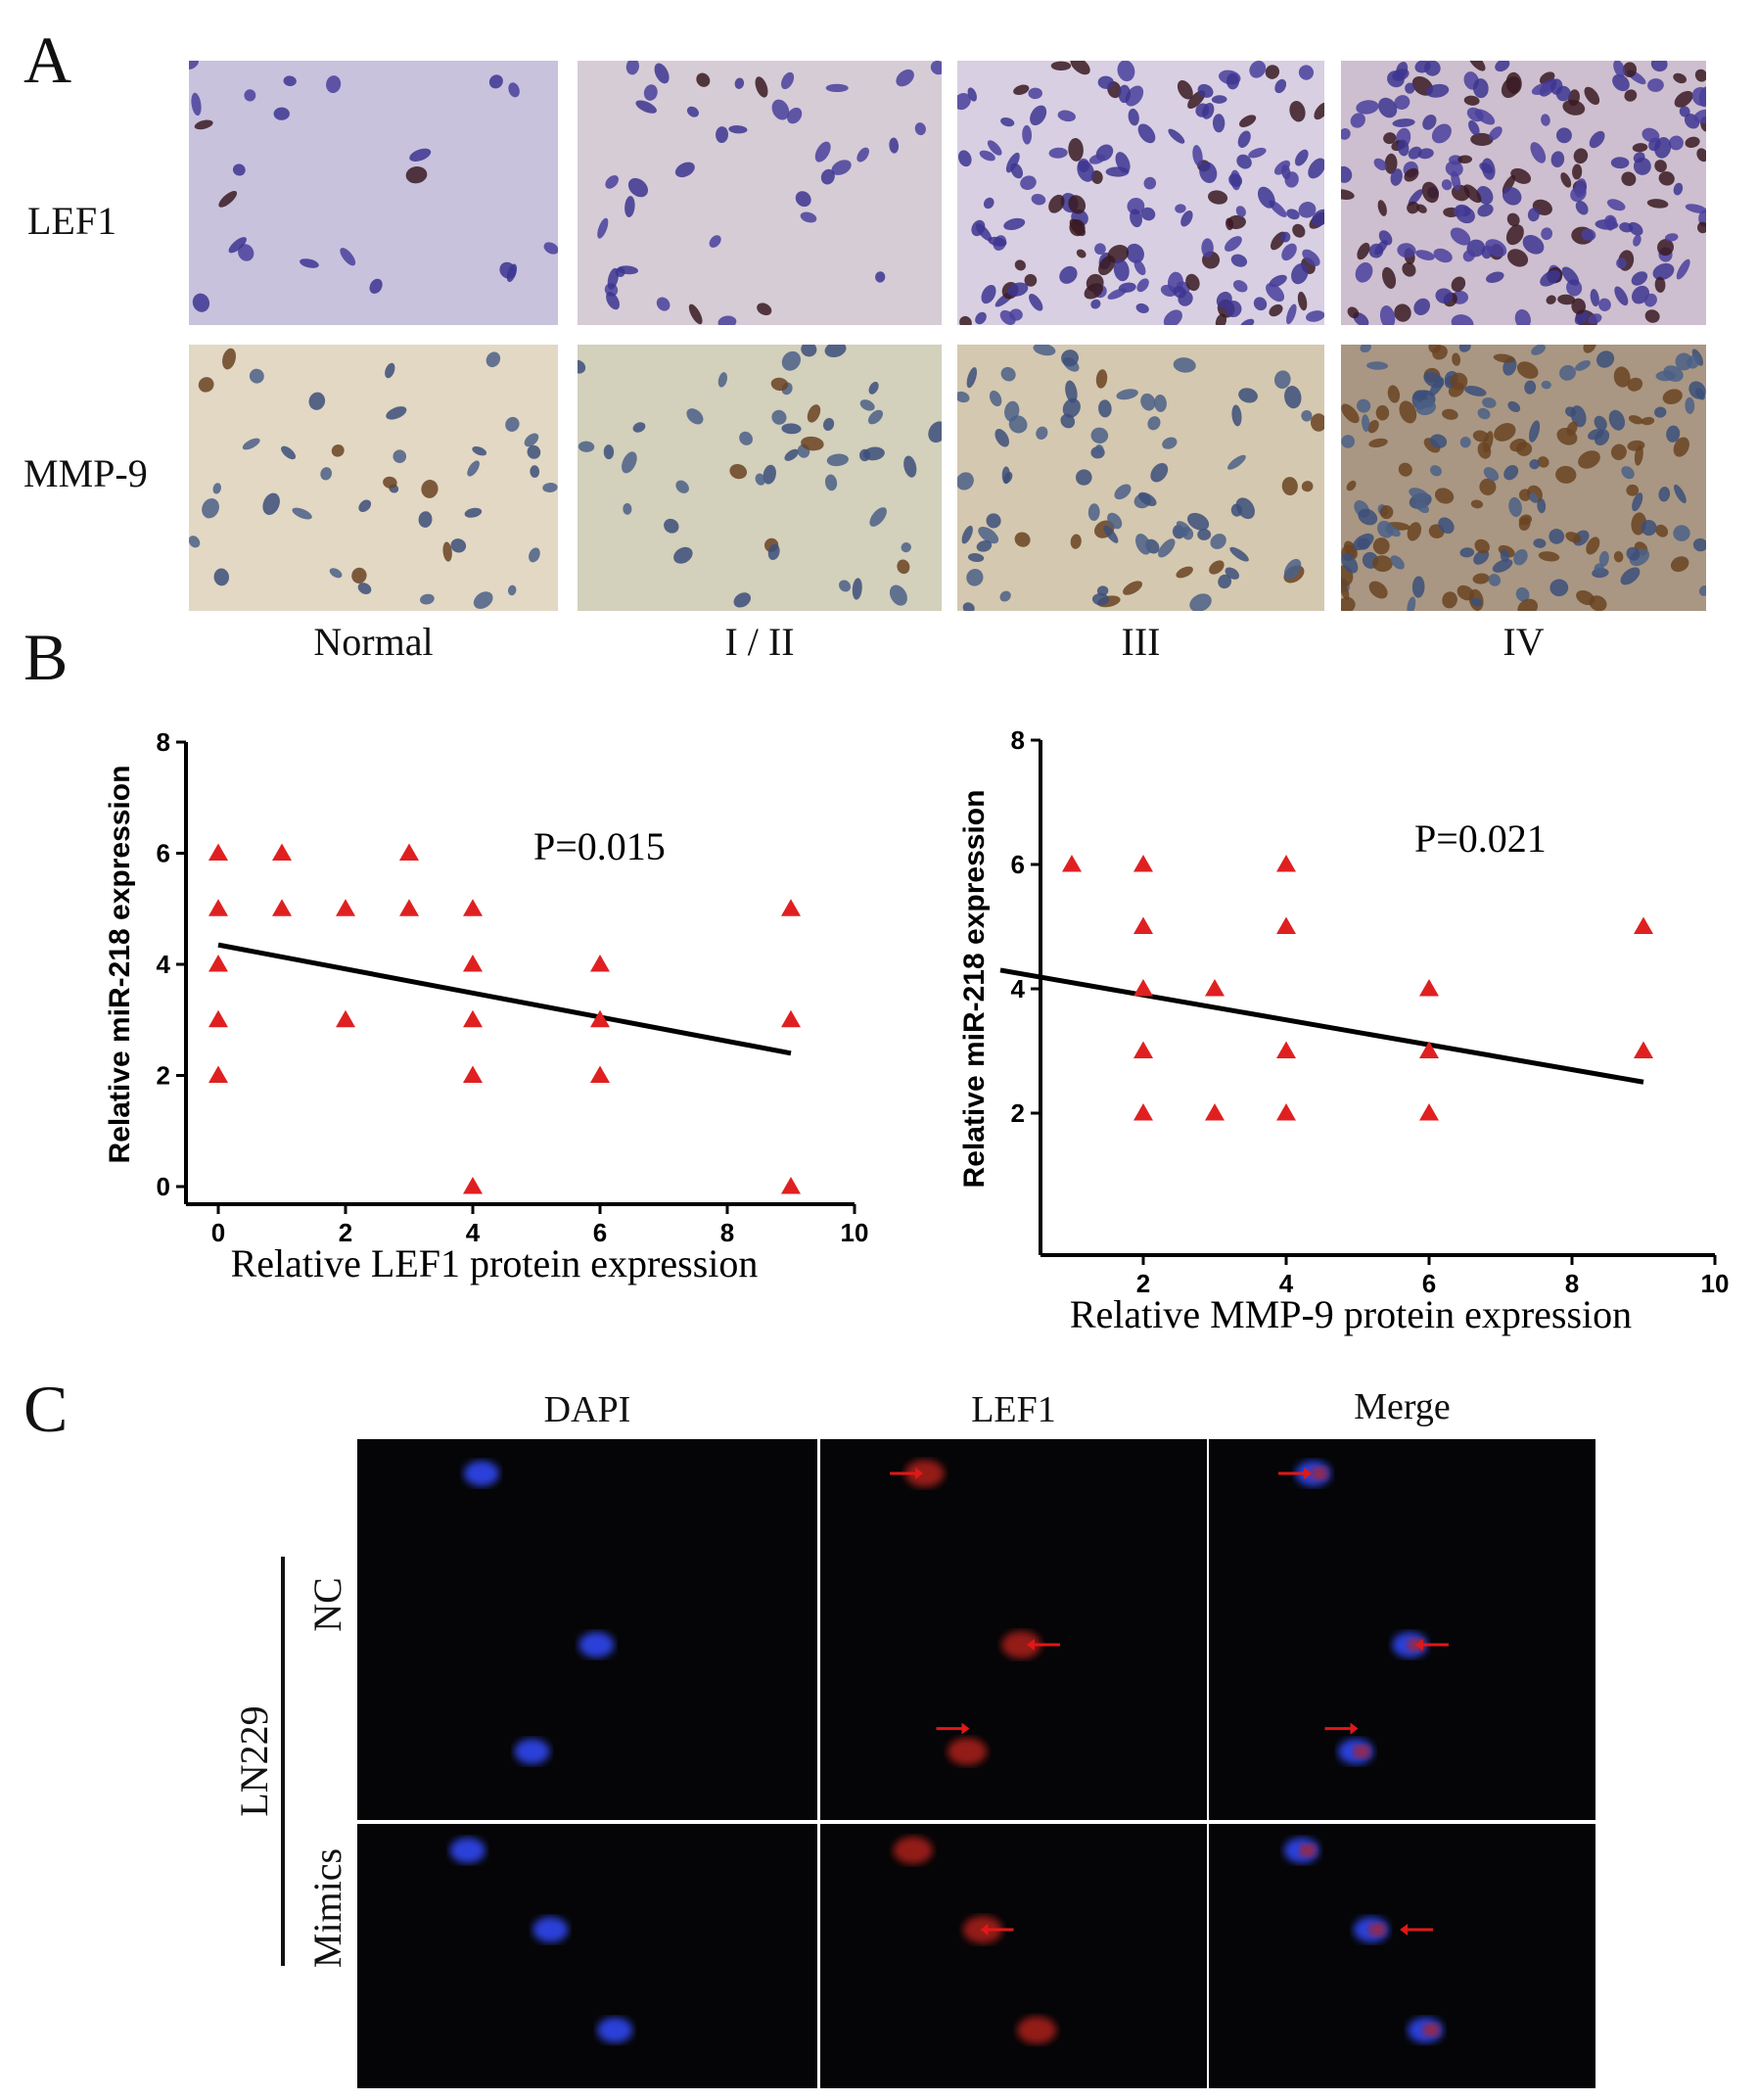 This screenshot has width=1757, height=2100. I want to click on chart2-axes: 2 4 6 8 2 4 6 8 10, so click(1370, 1011).